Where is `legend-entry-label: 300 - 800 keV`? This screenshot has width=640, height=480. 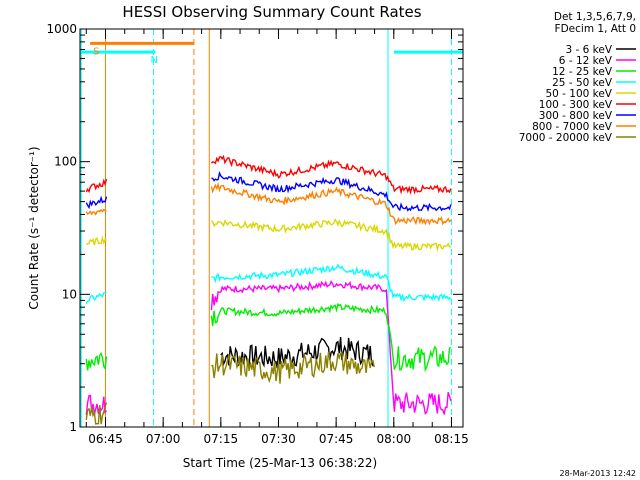
legend-entry-label: 300 - 800 keV is located at coordinates (576, 116).